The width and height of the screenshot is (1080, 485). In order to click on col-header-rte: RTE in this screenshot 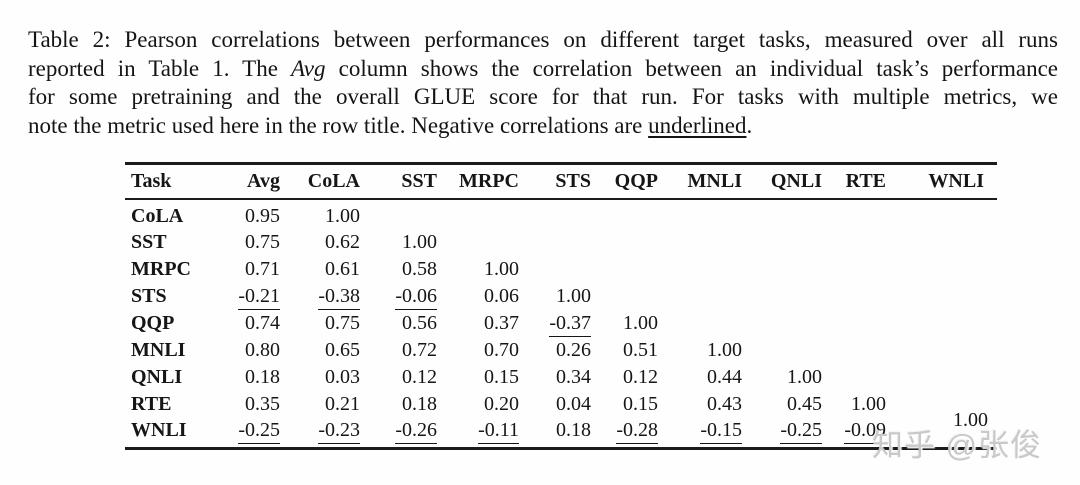, I will do `click(865, 180)`.